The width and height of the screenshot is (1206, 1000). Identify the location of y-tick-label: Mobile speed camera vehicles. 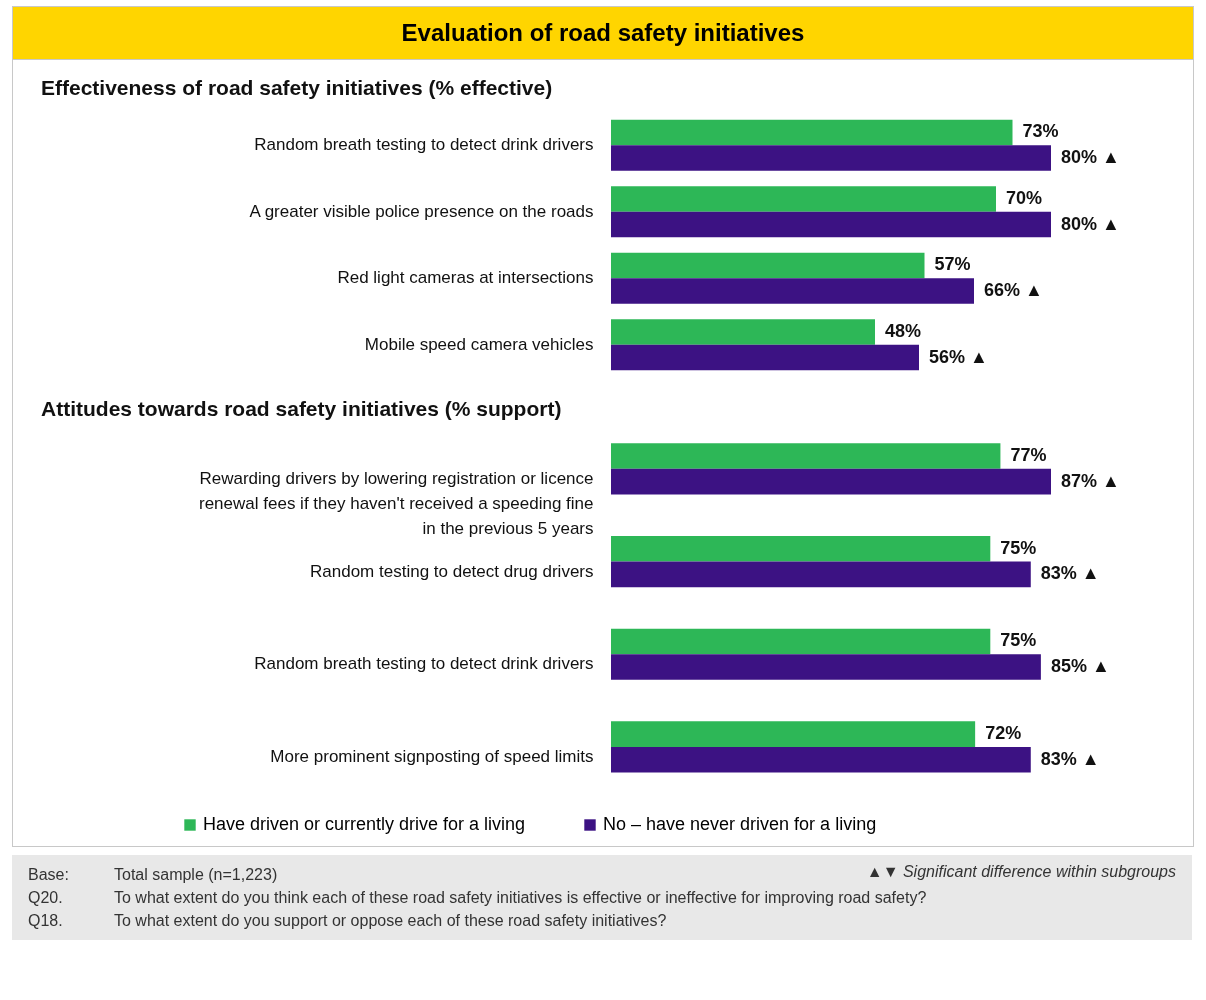
(479, 344).